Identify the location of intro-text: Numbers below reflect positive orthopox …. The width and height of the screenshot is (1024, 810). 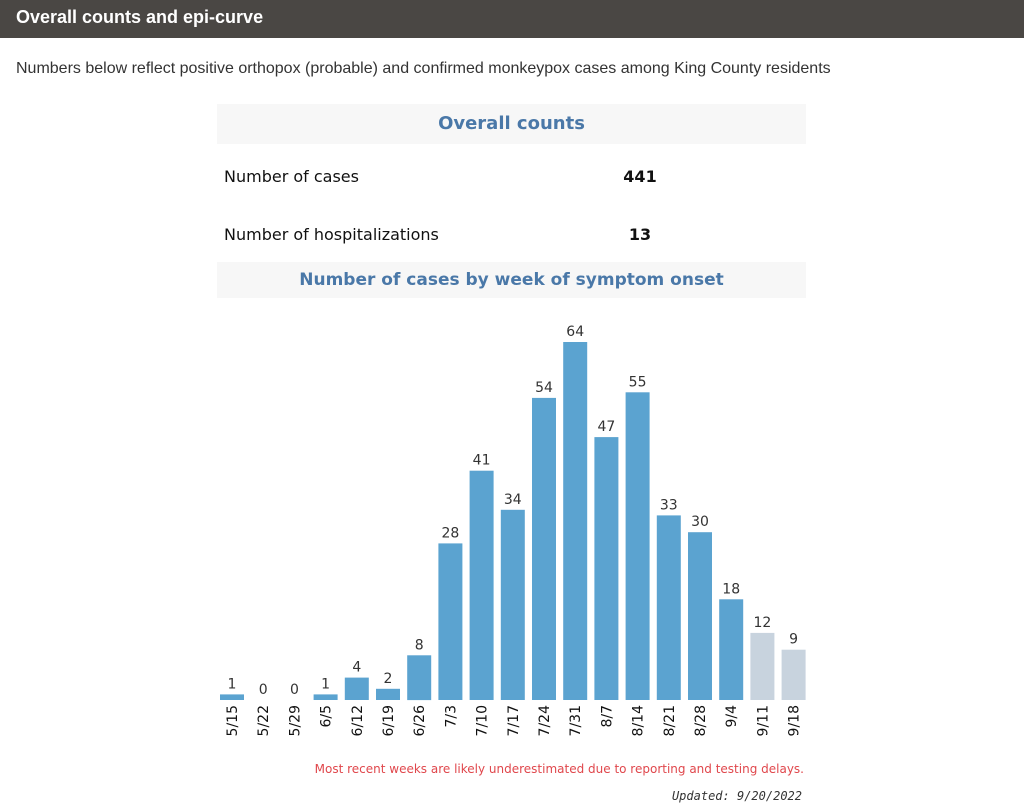
(423, 68).